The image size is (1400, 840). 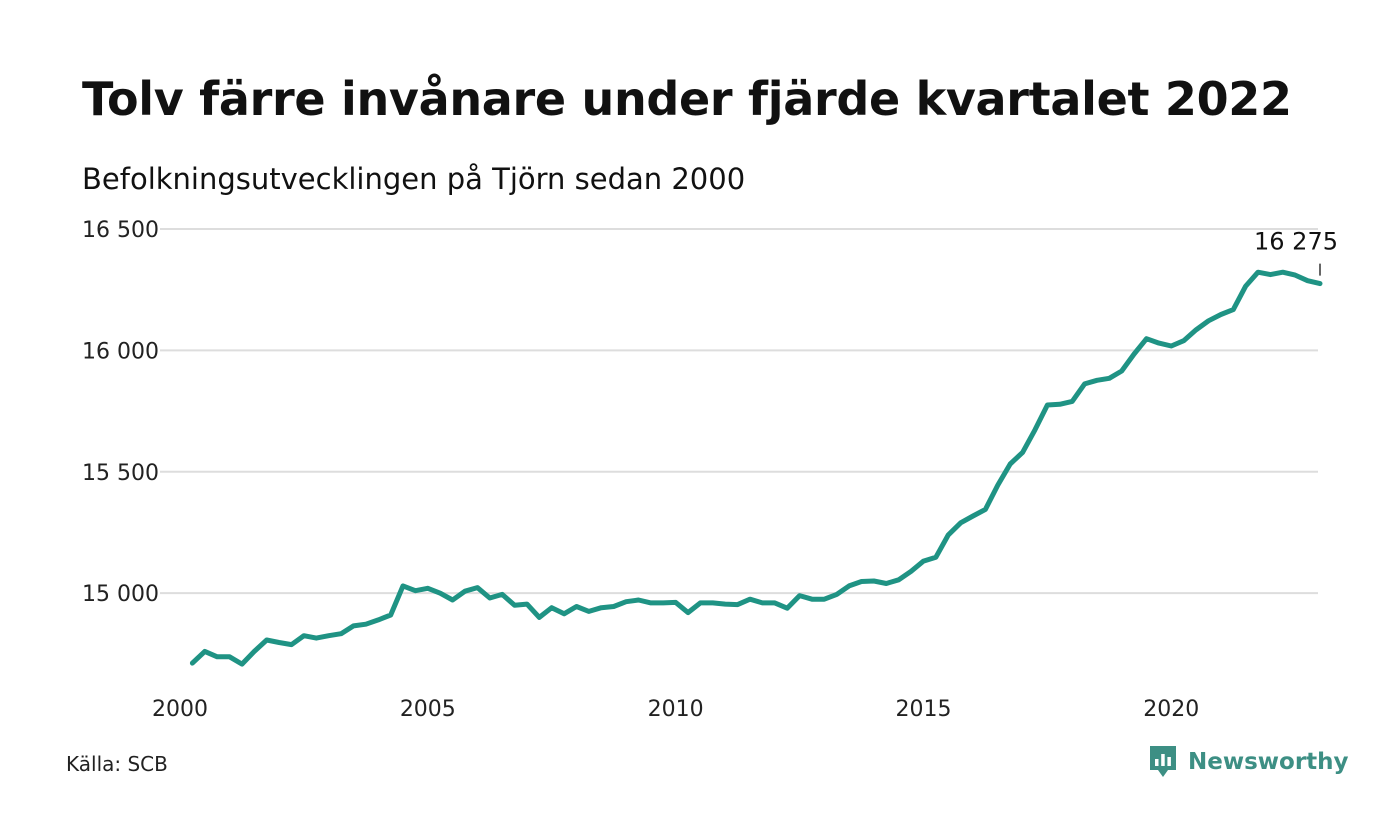 What do you see at coordinates (1163, 761) in the screenshot?
I see `newsworthy-logo-icon` at bounding box center [1163, 761].